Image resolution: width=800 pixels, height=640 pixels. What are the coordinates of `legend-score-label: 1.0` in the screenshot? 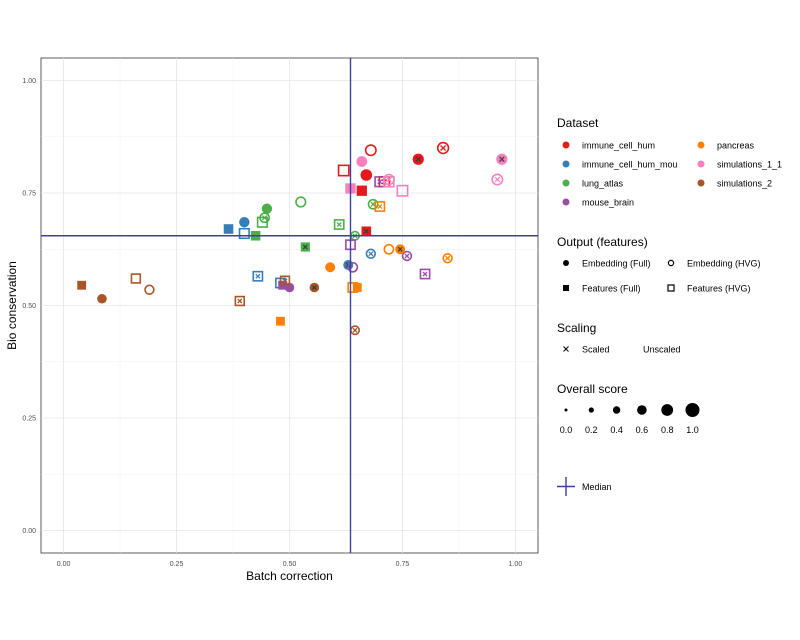 It's located at (692, 430).